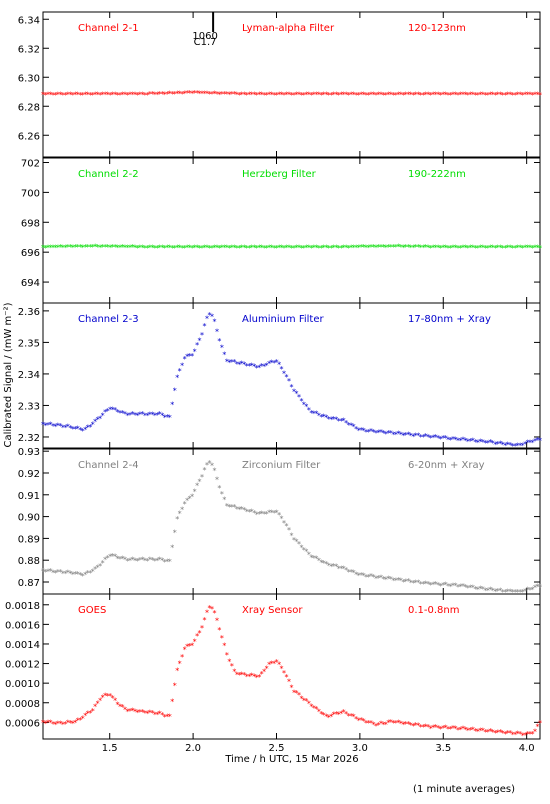 This screenshot has height=804, width=550. Describe the element at coordinates (29, 136) in the screenshot. I see `y-tick-label: 6.26` at that location.